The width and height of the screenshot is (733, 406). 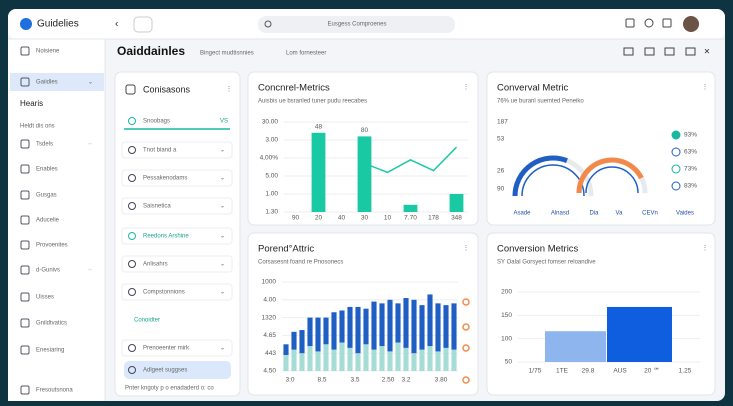 I want to click on list-label: Snoobags, so click(x=156, y=122).